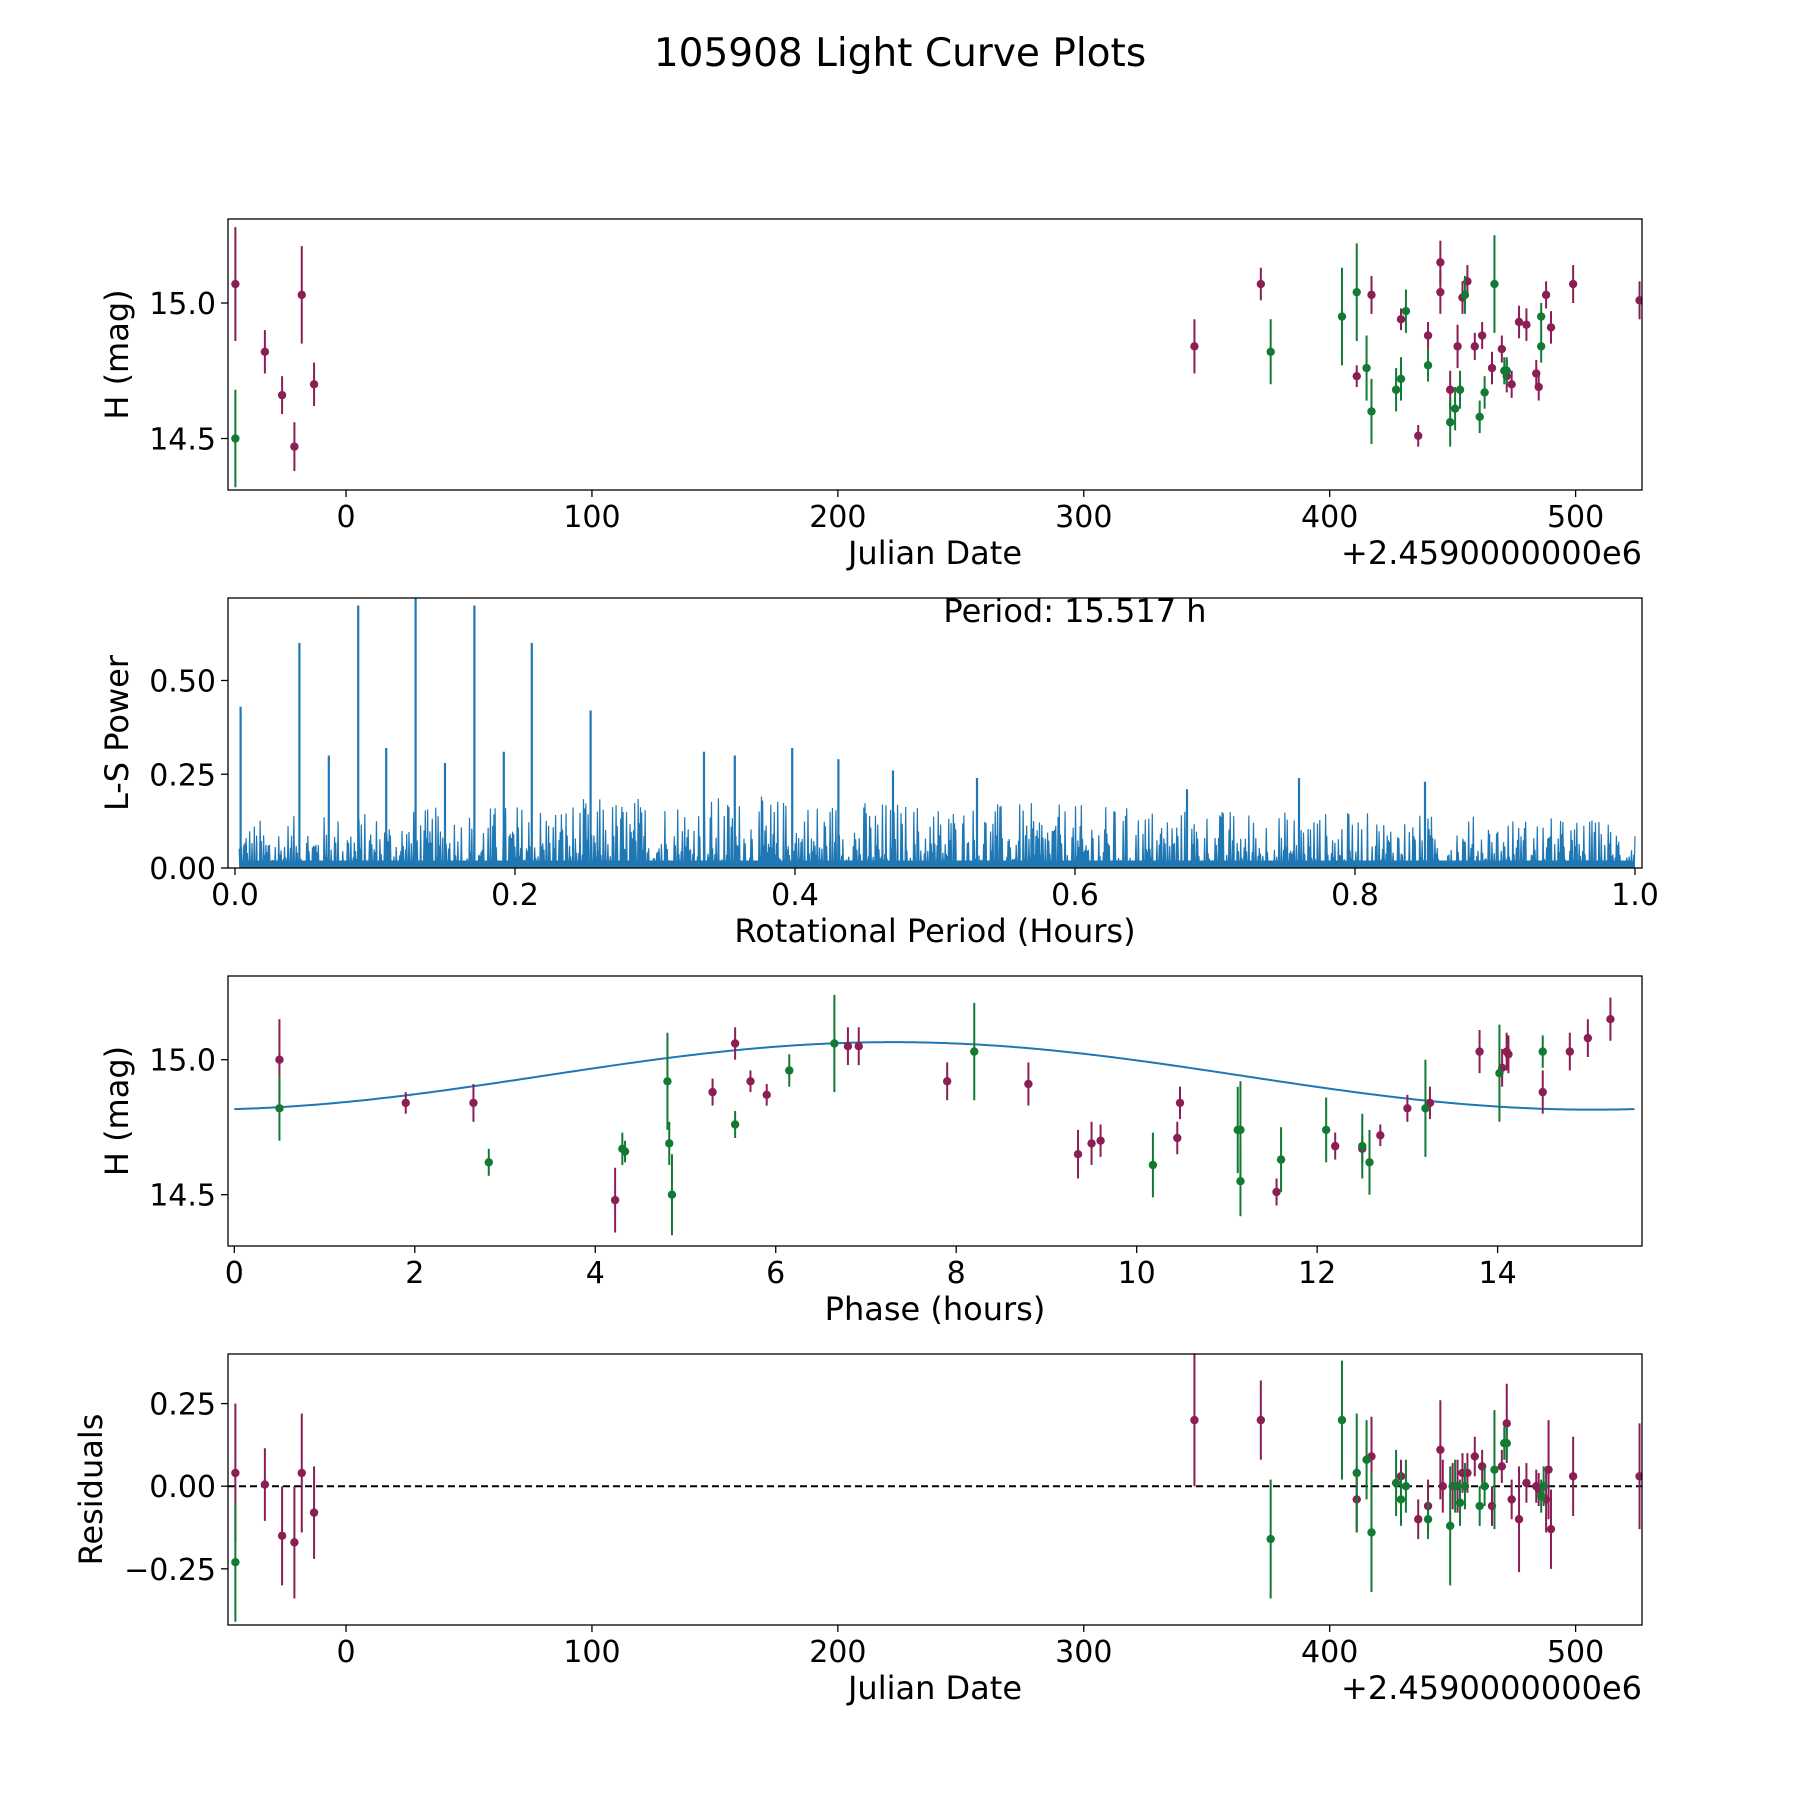 This screenshot has height=1800, width=1800. I want to click on x-tick-label: 0.8, so click(1355, 895).